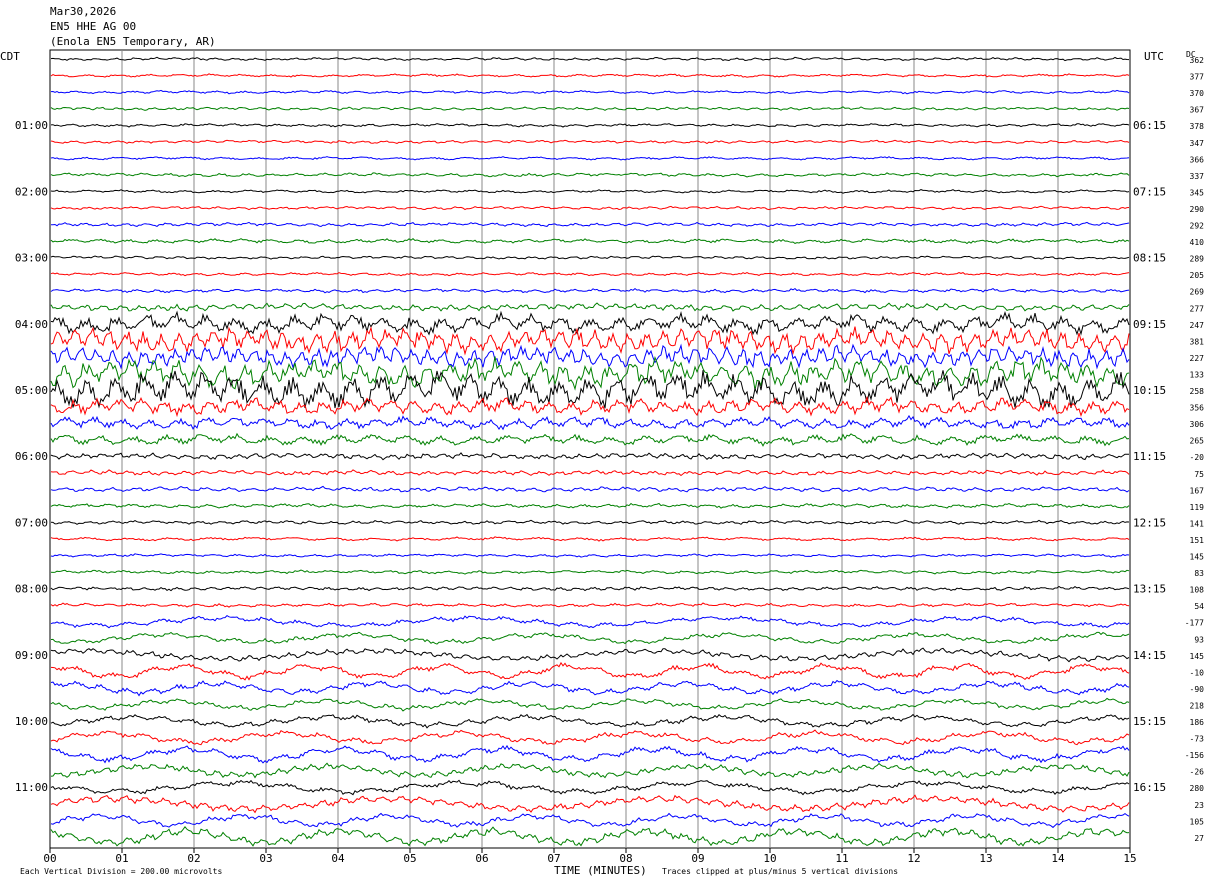 This screenshot has height=886, width=1210. Describe the element at coordinates (1197, 722) in the screenshot. I see `dc-offset-label: 186` at that location.